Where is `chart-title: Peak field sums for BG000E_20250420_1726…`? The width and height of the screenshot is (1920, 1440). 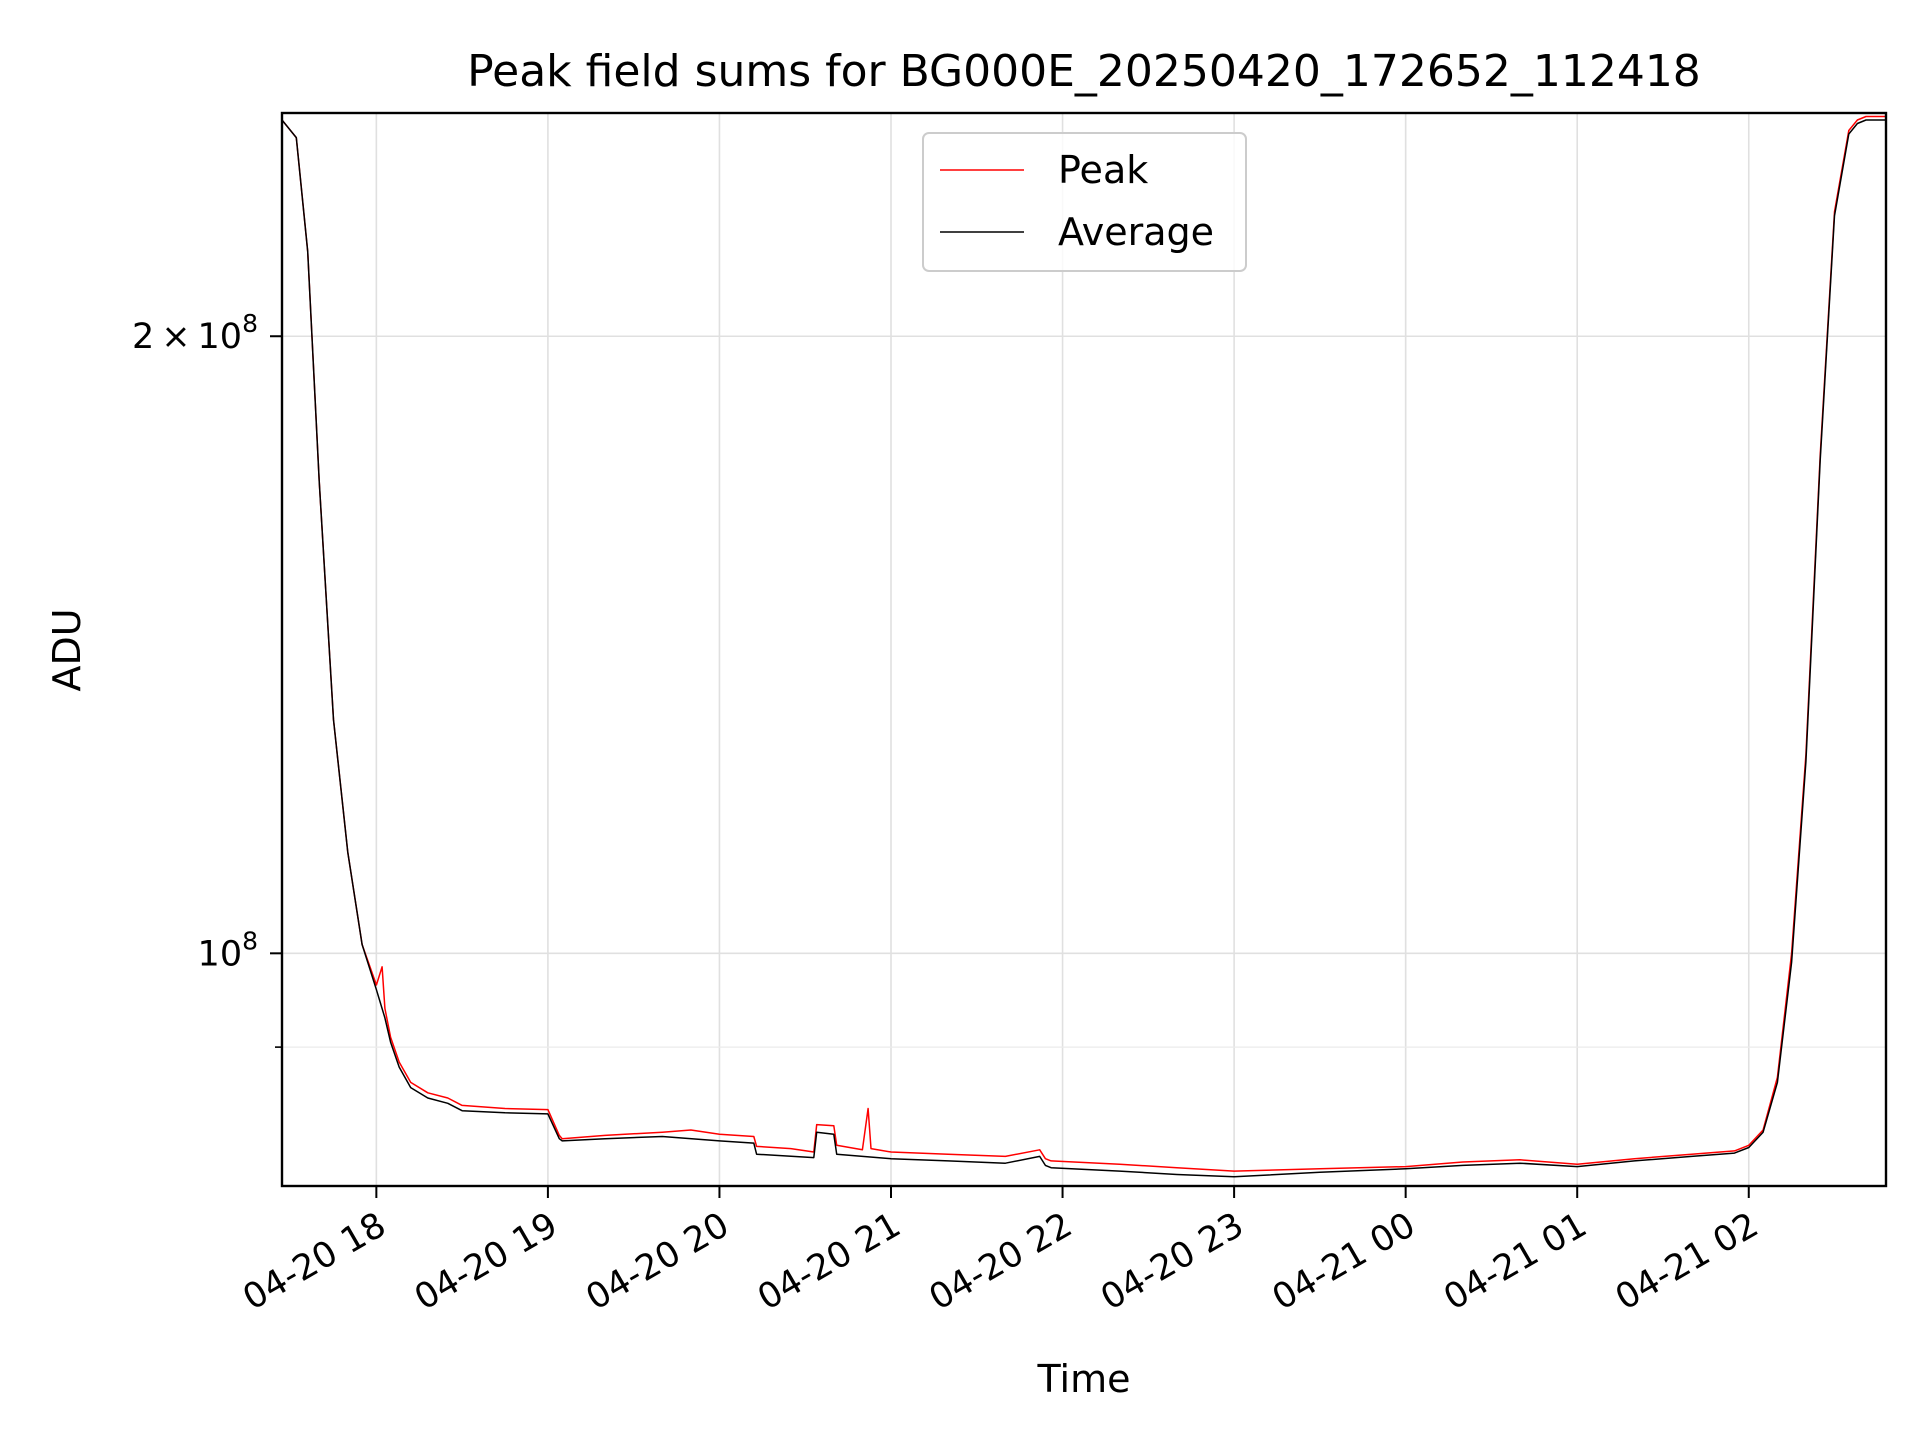 chart-title: Peak field sums for BG000E_20250420_1726… is located at coordinates (1084, 71).